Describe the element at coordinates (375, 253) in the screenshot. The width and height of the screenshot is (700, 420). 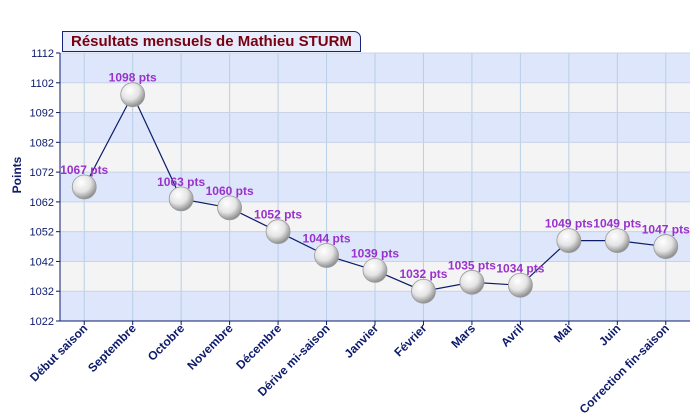
I see `data-label: 1039 pts` at that location.